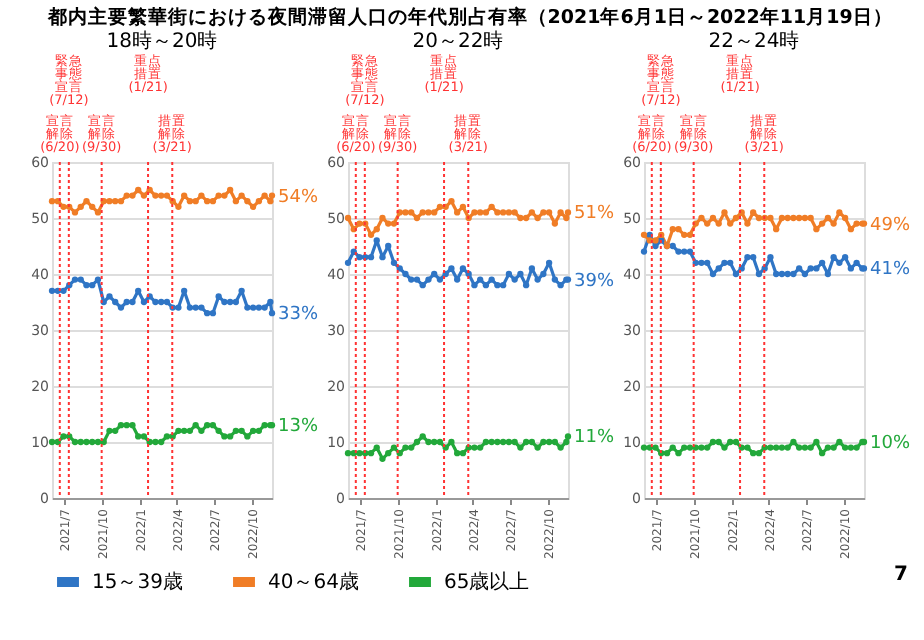 This screenshot has height=640, width=924. What do you see at coordinates (890, 225) in the screenshot?
I see `data-label: 49%` at bounding box center [890, 225].